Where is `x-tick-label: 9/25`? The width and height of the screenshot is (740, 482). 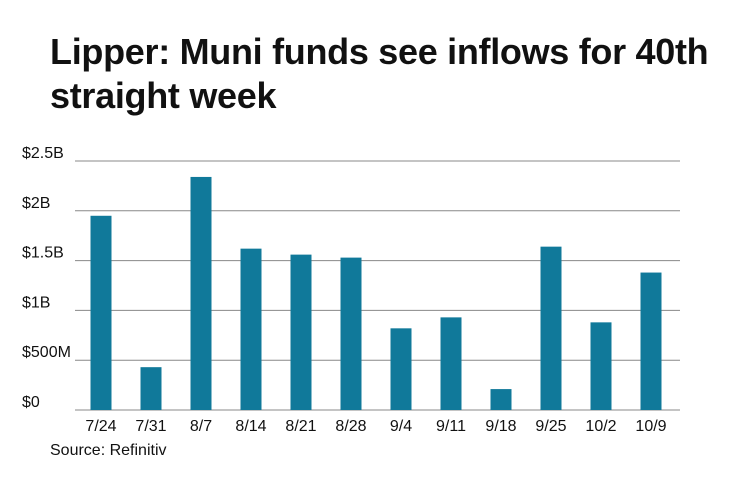 x-tick-label: 9/25 is located at coordinates (550, 426).